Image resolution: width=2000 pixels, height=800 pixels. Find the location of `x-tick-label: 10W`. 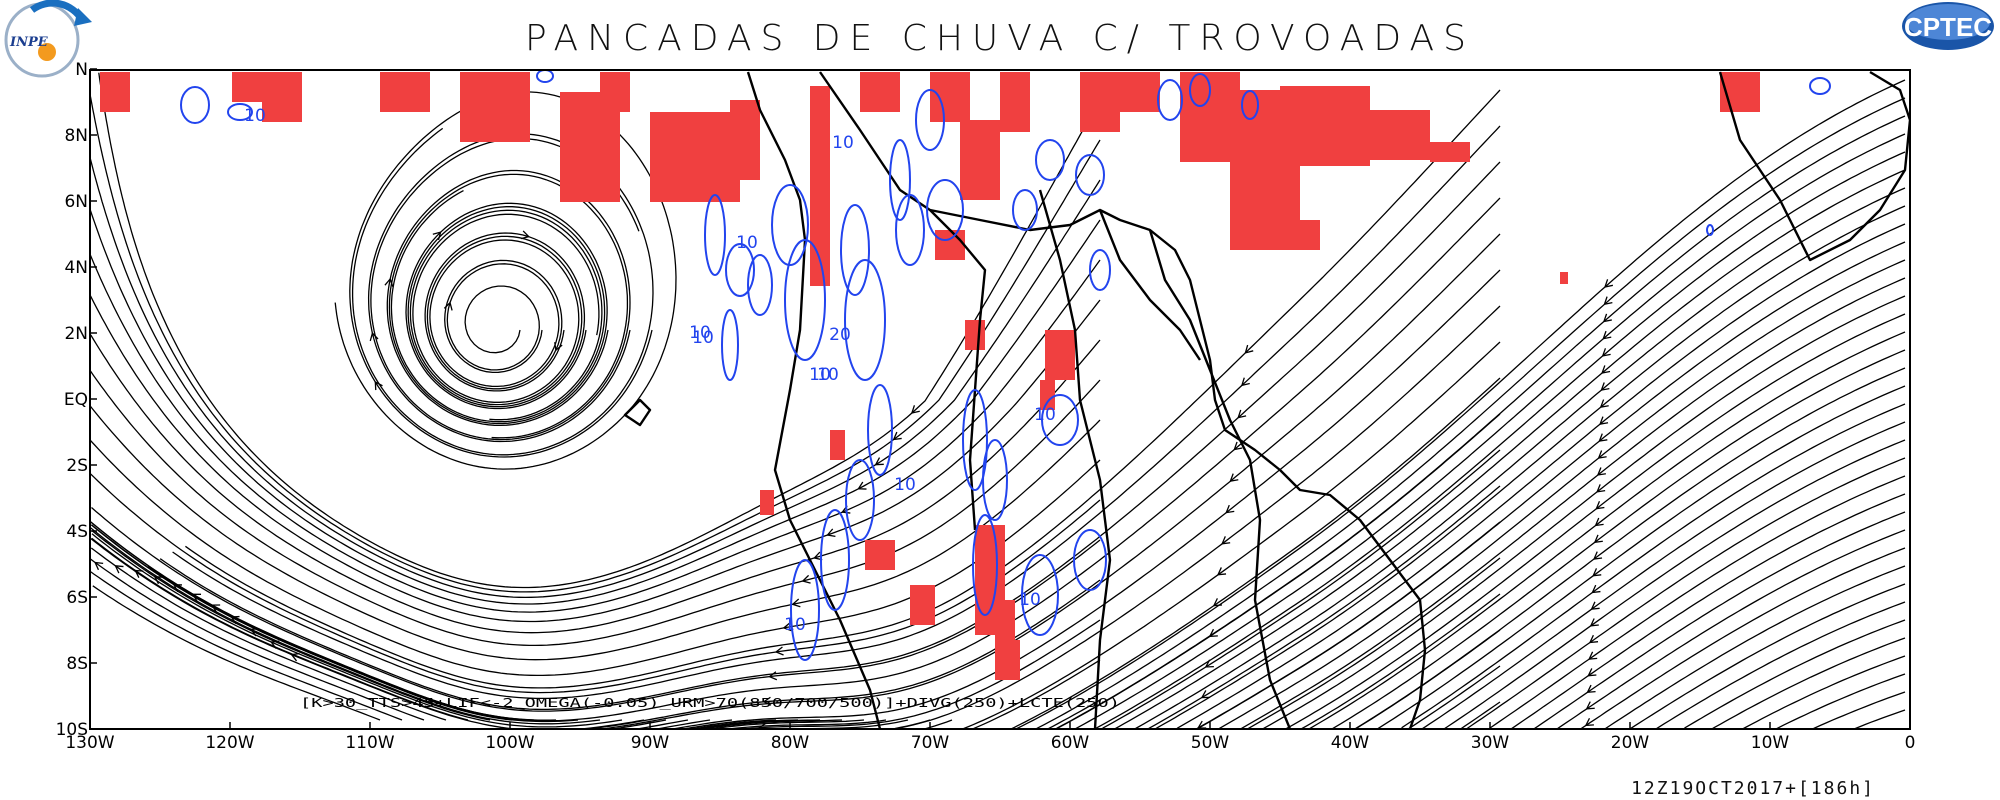

x-tick-label: 10W is located at coordinates (1770, 743).